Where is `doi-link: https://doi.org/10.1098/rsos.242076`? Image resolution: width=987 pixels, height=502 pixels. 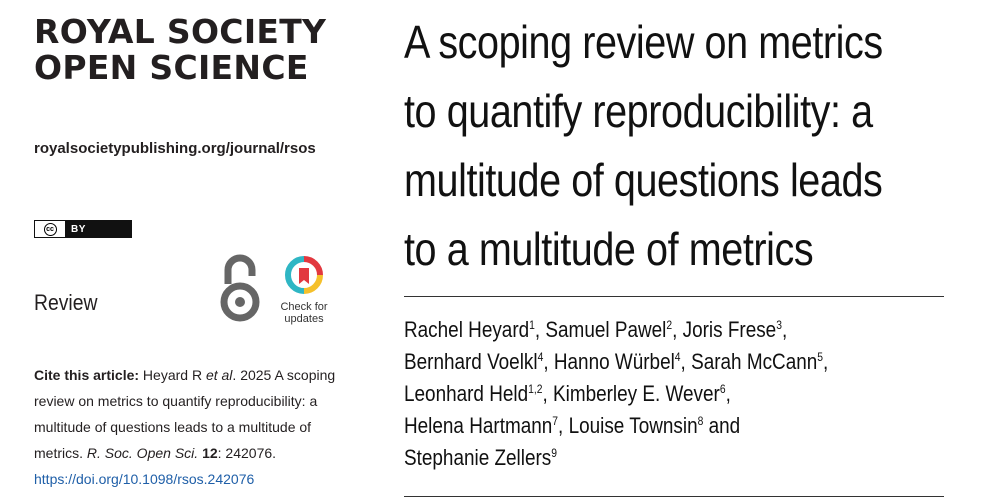
doi-link: https://doi.org/10.1098/rsos.242076 is located at coordinates (144, 479).